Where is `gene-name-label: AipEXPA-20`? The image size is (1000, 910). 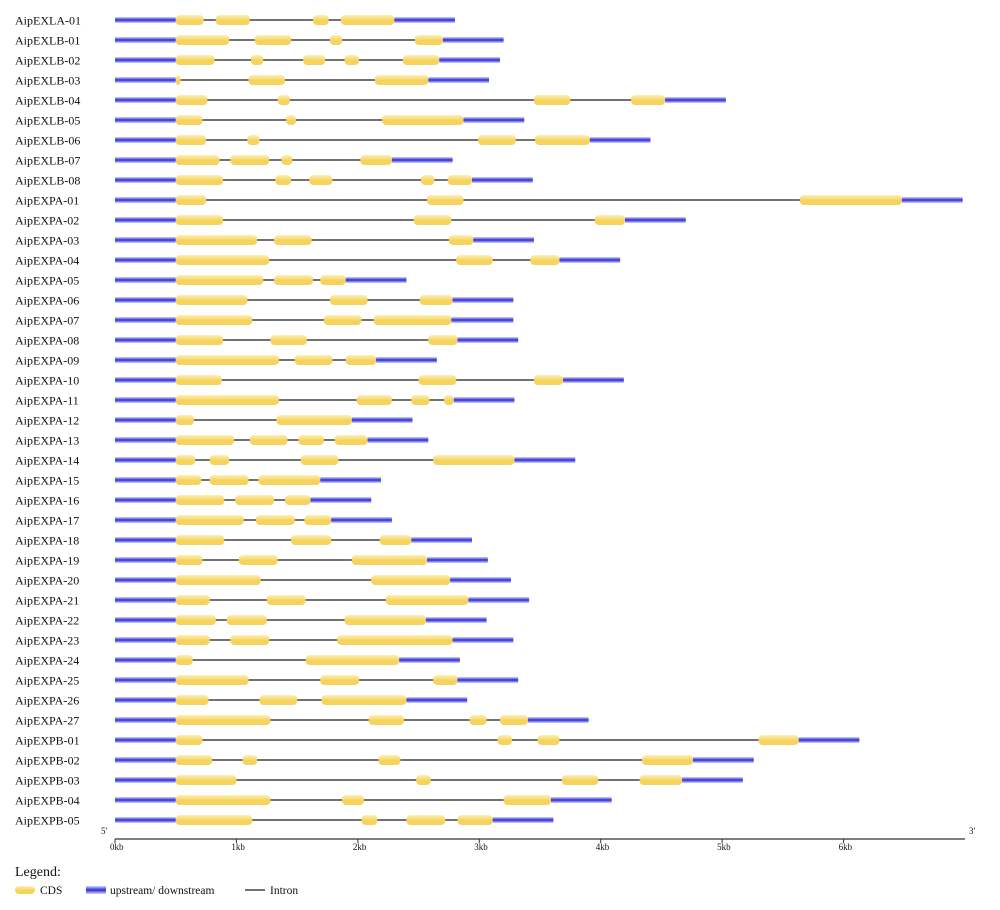 gene-name-label: AipEXPA-20 is located at coordinates (47, 581).